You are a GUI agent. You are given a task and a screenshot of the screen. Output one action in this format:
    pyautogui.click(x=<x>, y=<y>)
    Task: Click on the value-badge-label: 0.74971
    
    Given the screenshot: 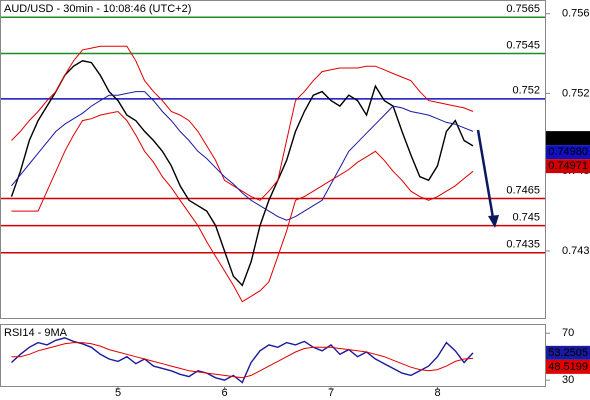 What is the action you would take?
    pyautogui.click(x=568, y=166)
    